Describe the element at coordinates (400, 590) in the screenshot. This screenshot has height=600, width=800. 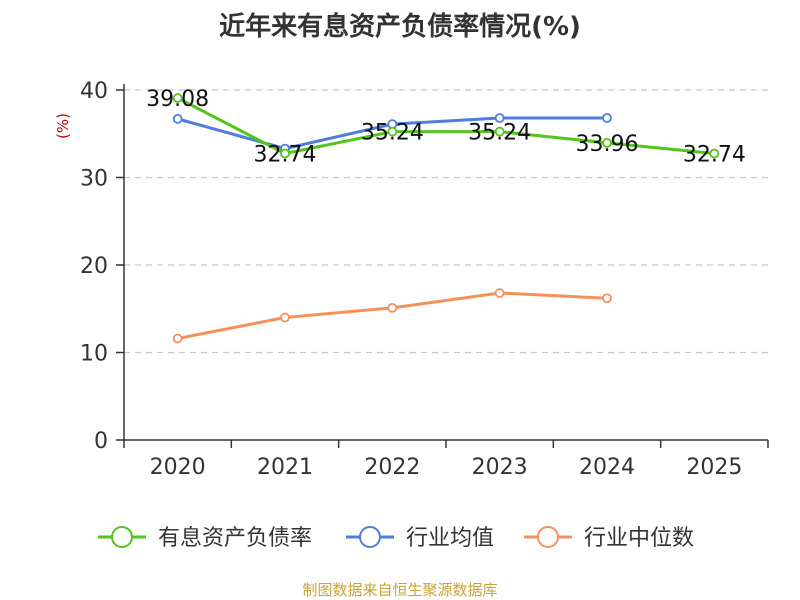
I see `footer-source: 制图数据来自恒生聚源数据库` at that location.